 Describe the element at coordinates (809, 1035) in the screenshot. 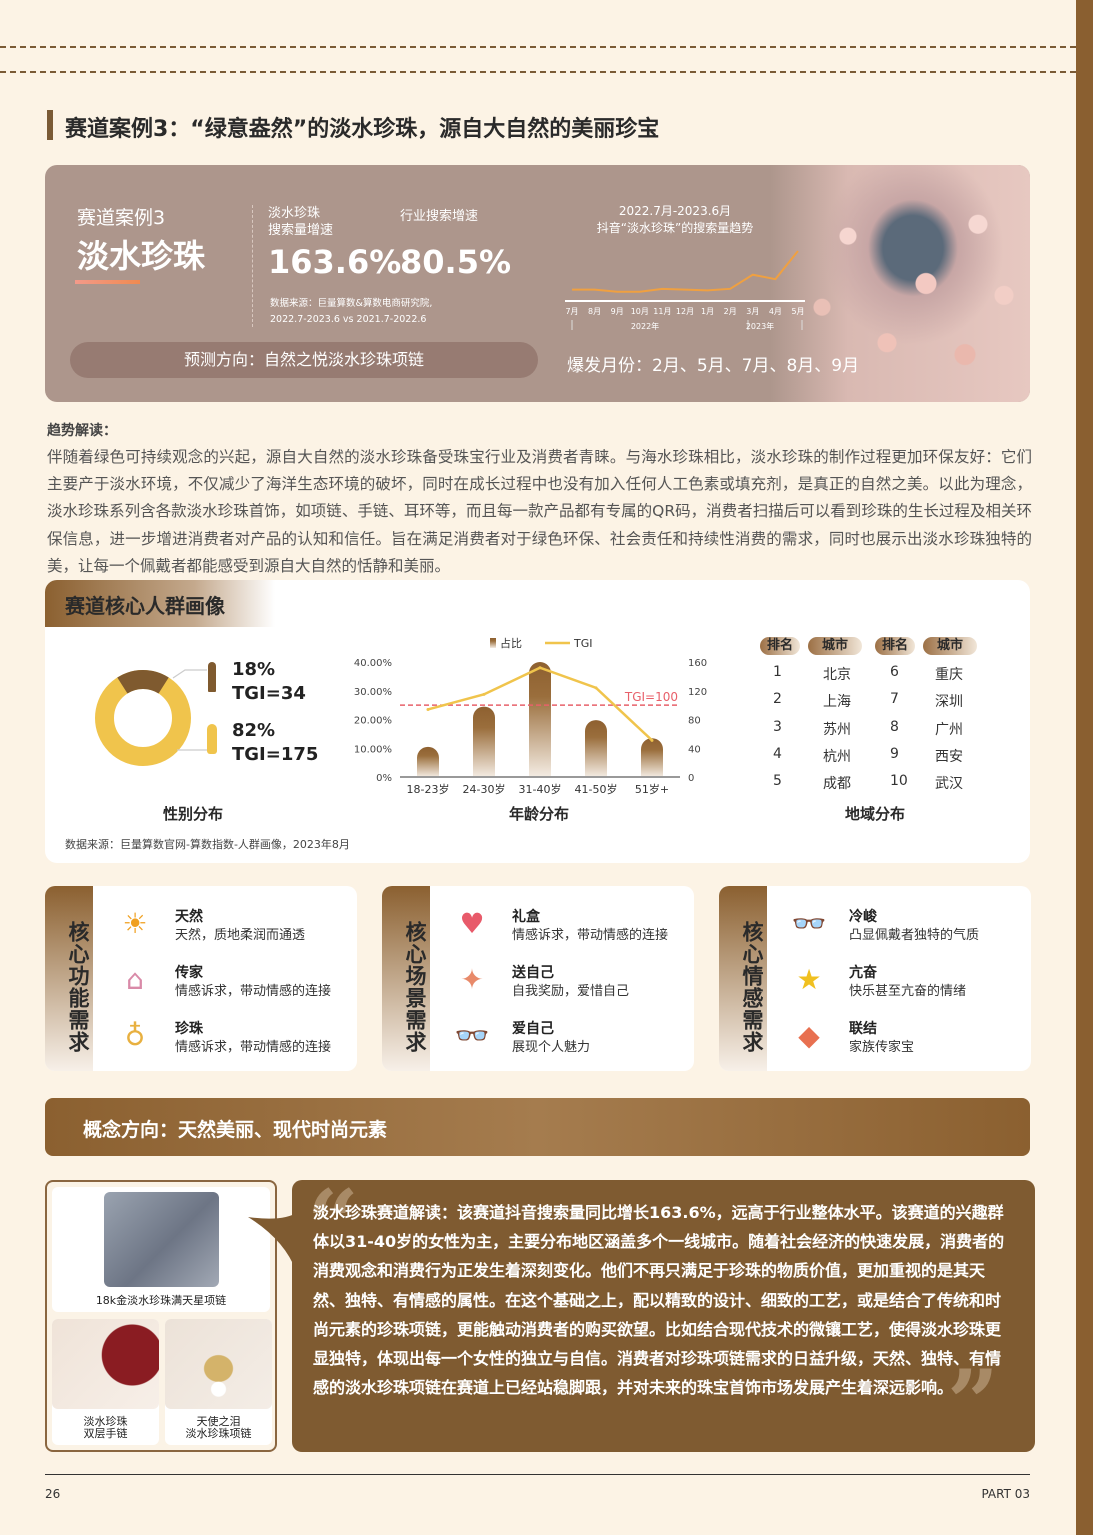

I see `treasure-icon: ◆` at that location.